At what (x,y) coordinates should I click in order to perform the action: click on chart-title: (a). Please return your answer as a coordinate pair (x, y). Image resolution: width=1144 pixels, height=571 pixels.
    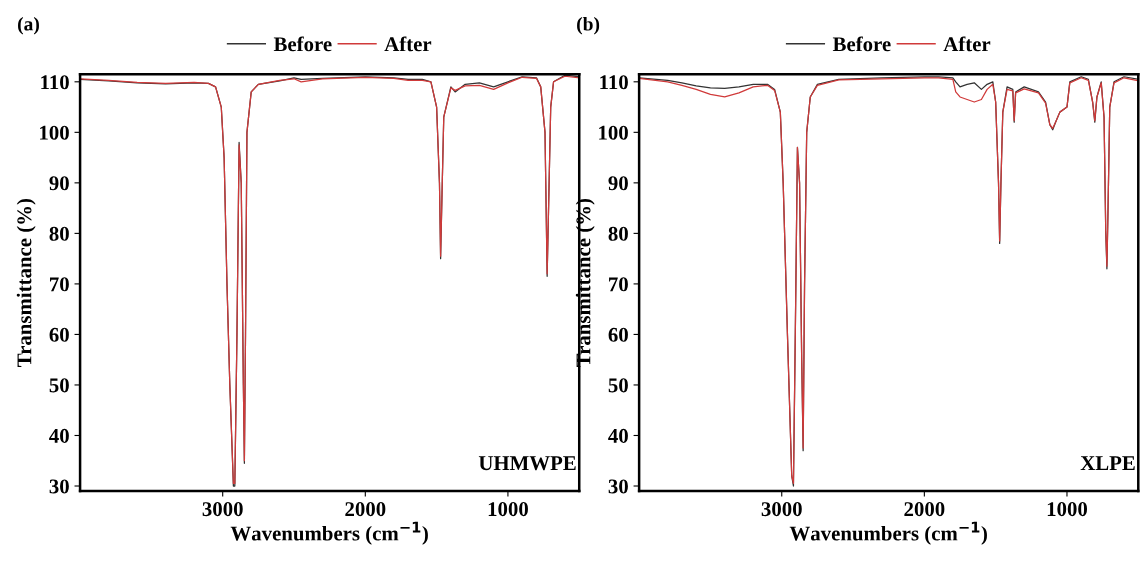
    Looking at the image, I should click on (28, 25).